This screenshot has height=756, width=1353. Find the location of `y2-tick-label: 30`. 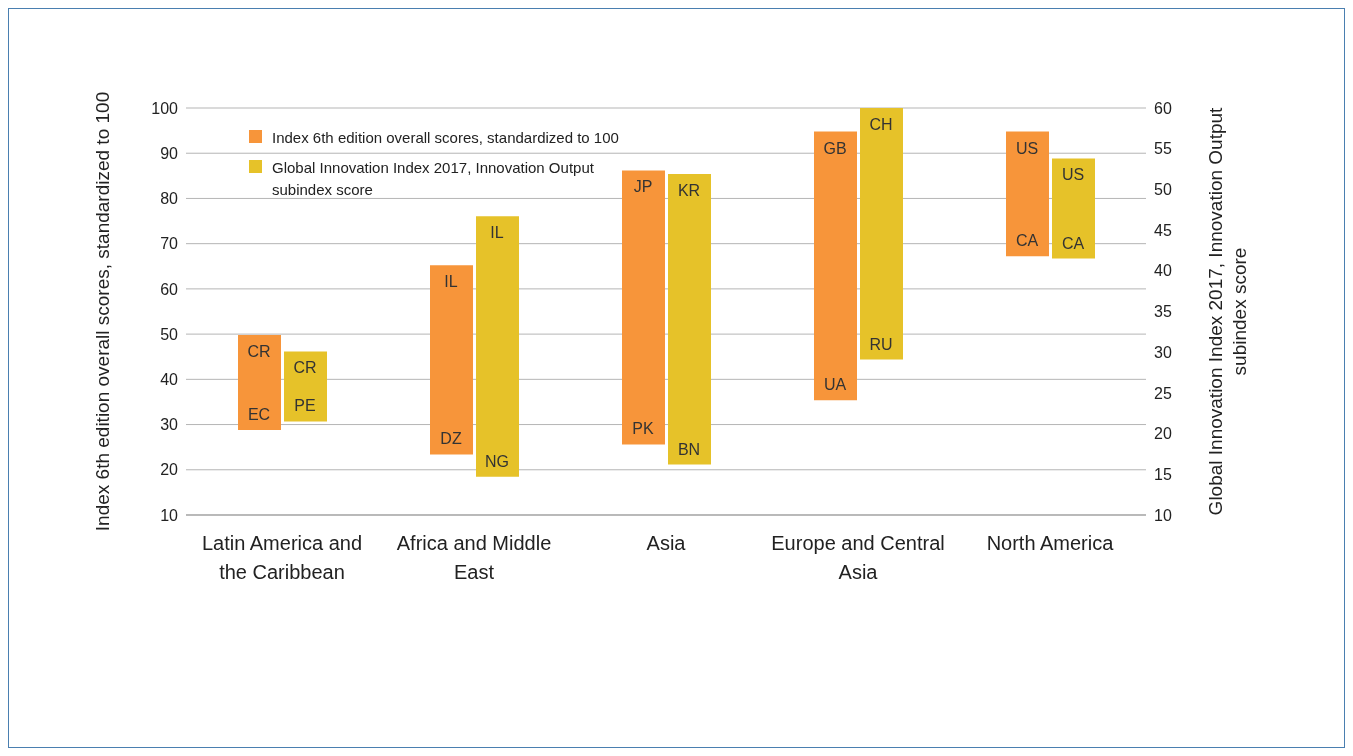

y2-tick-label: 30 is located at coordinates (1163, 352).